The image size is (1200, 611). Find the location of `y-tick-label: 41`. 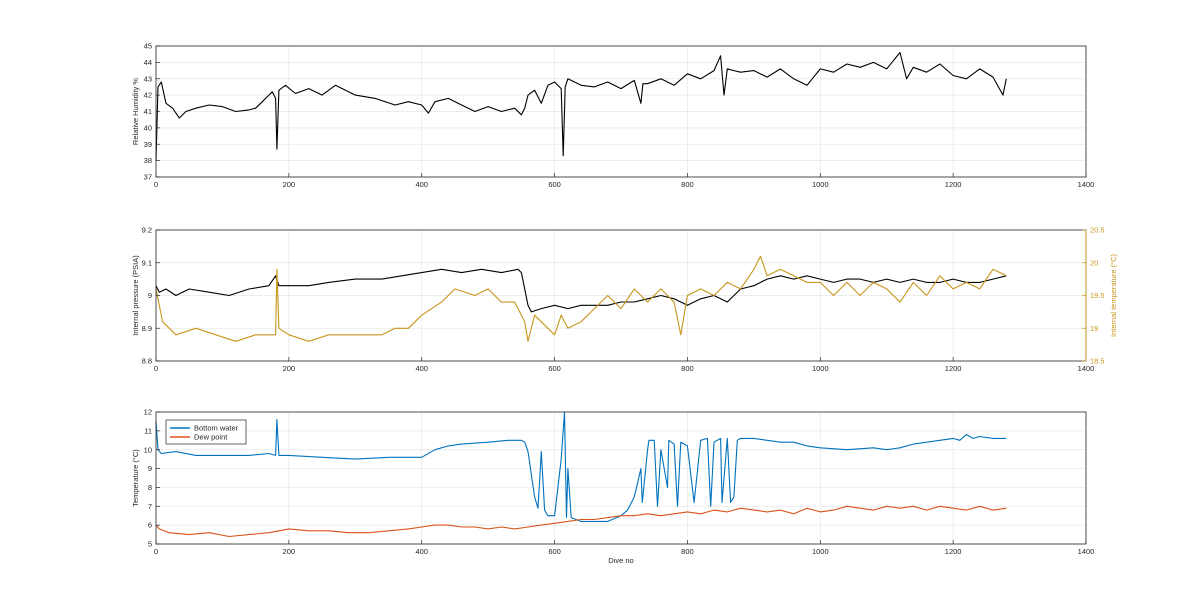

y-tick-label: 41 is located at coordinates (148, 111).